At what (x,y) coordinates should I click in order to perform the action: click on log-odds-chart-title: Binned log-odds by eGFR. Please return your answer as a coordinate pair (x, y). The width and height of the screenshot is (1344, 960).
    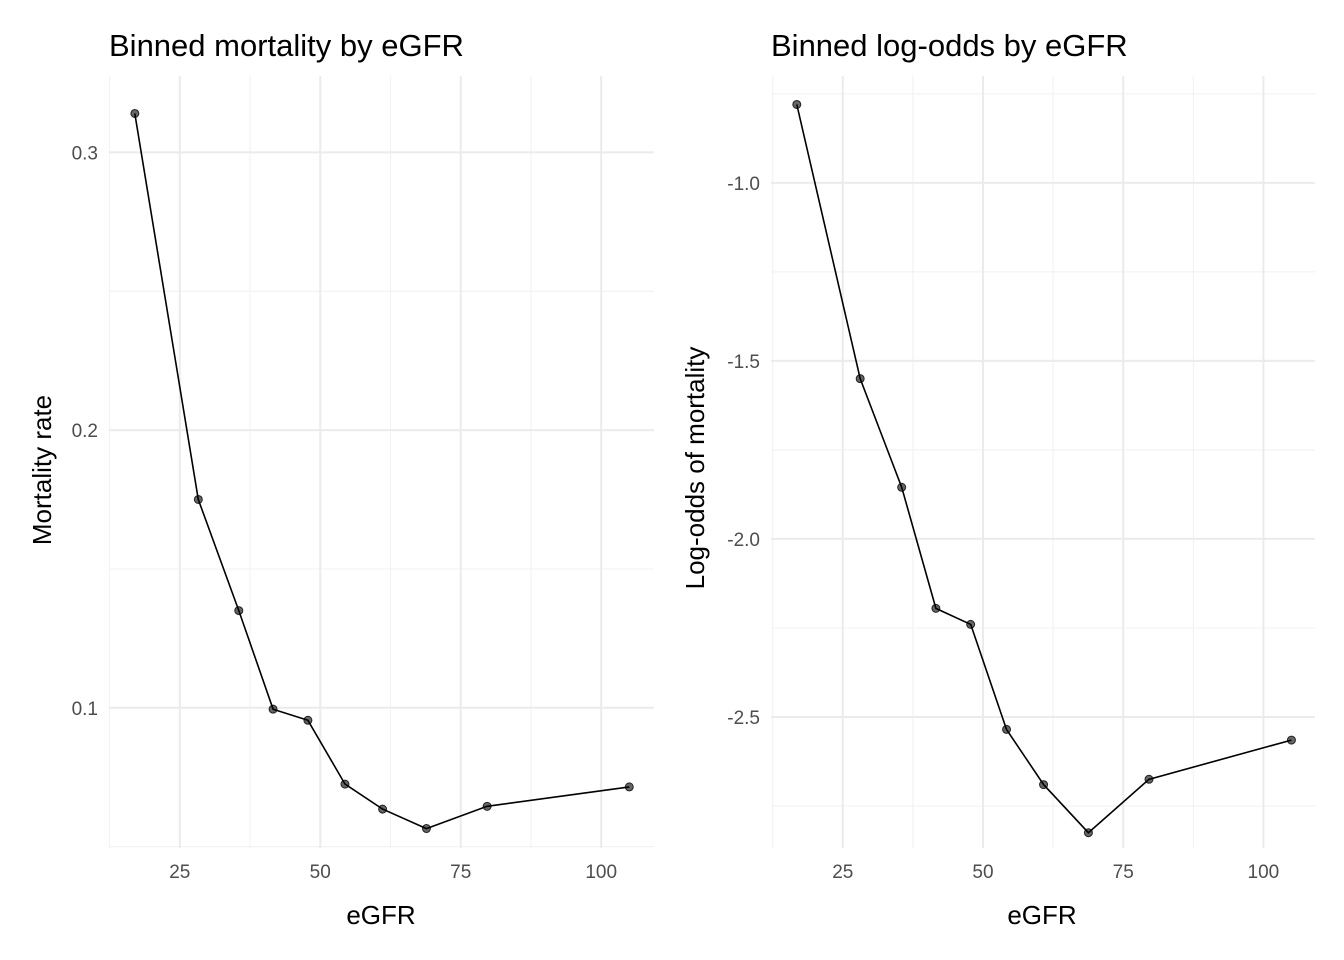
    Looking at the image, I should click on (949, 45).